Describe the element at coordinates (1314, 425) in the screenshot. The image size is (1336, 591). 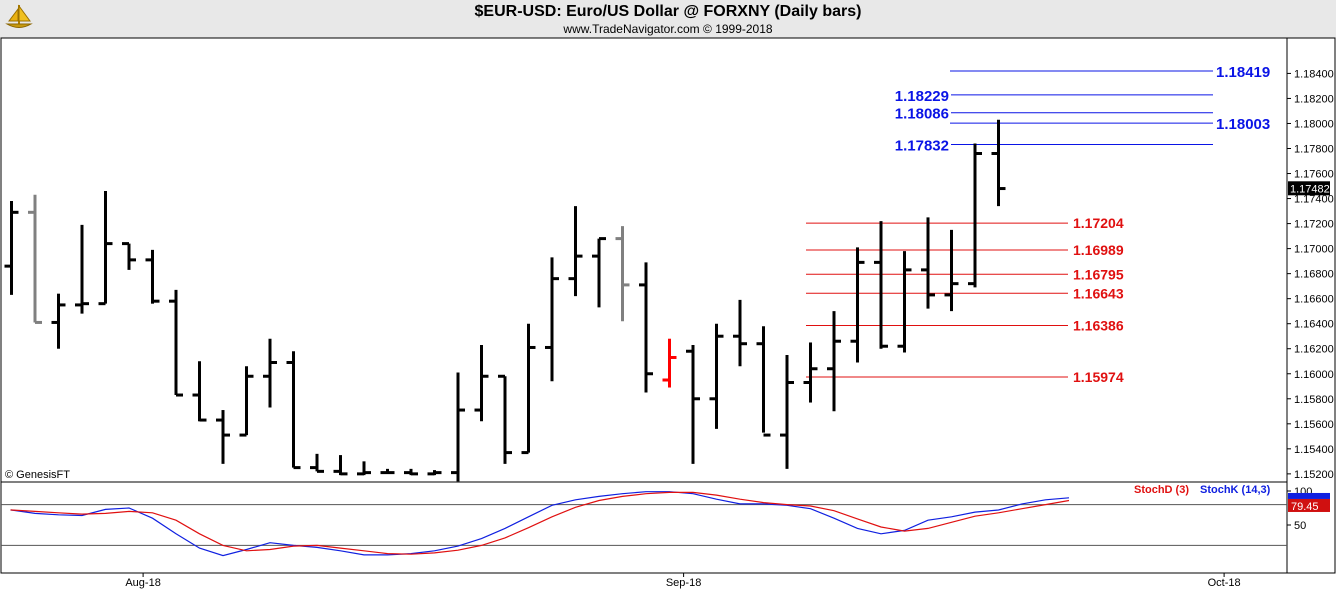
I see `price-tick-label: 1.15600` at that location.